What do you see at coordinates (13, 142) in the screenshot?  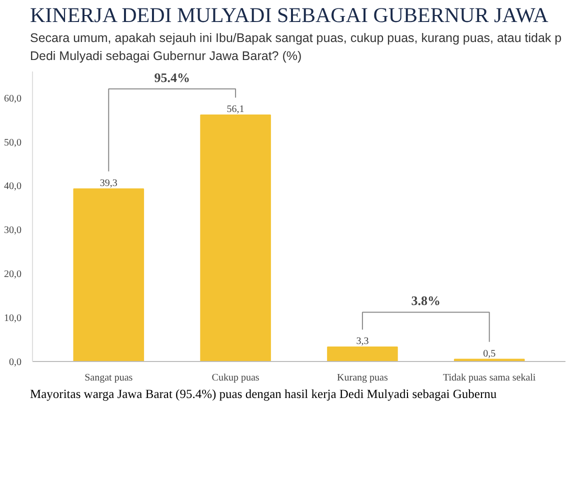 I see `y-tick-label: 50,0` at bounding box center [13, 142].